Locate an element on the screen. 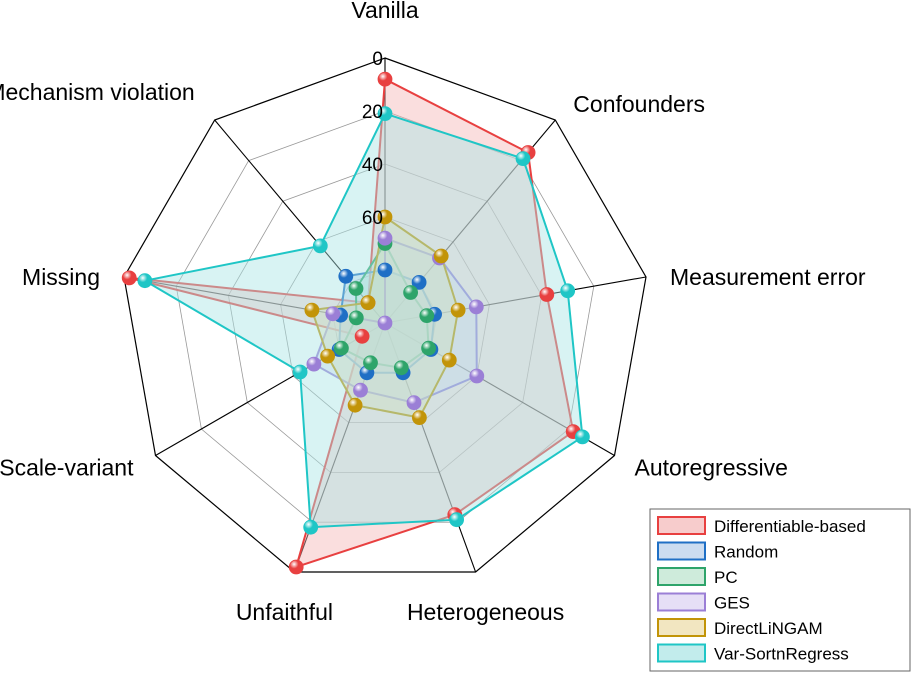 Image resolution: width=913 pixels, height=673 pixels. legend-label: DirectLiNGAM is located at coordinates (768, 628).